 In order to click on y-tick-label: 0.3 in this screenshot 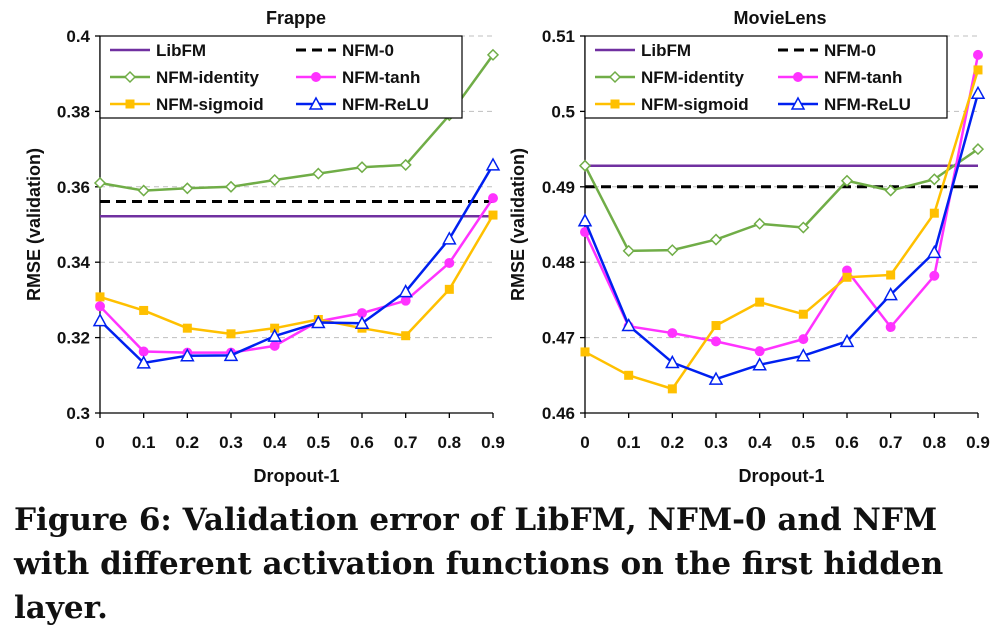, I will do `click(78, 413)`.